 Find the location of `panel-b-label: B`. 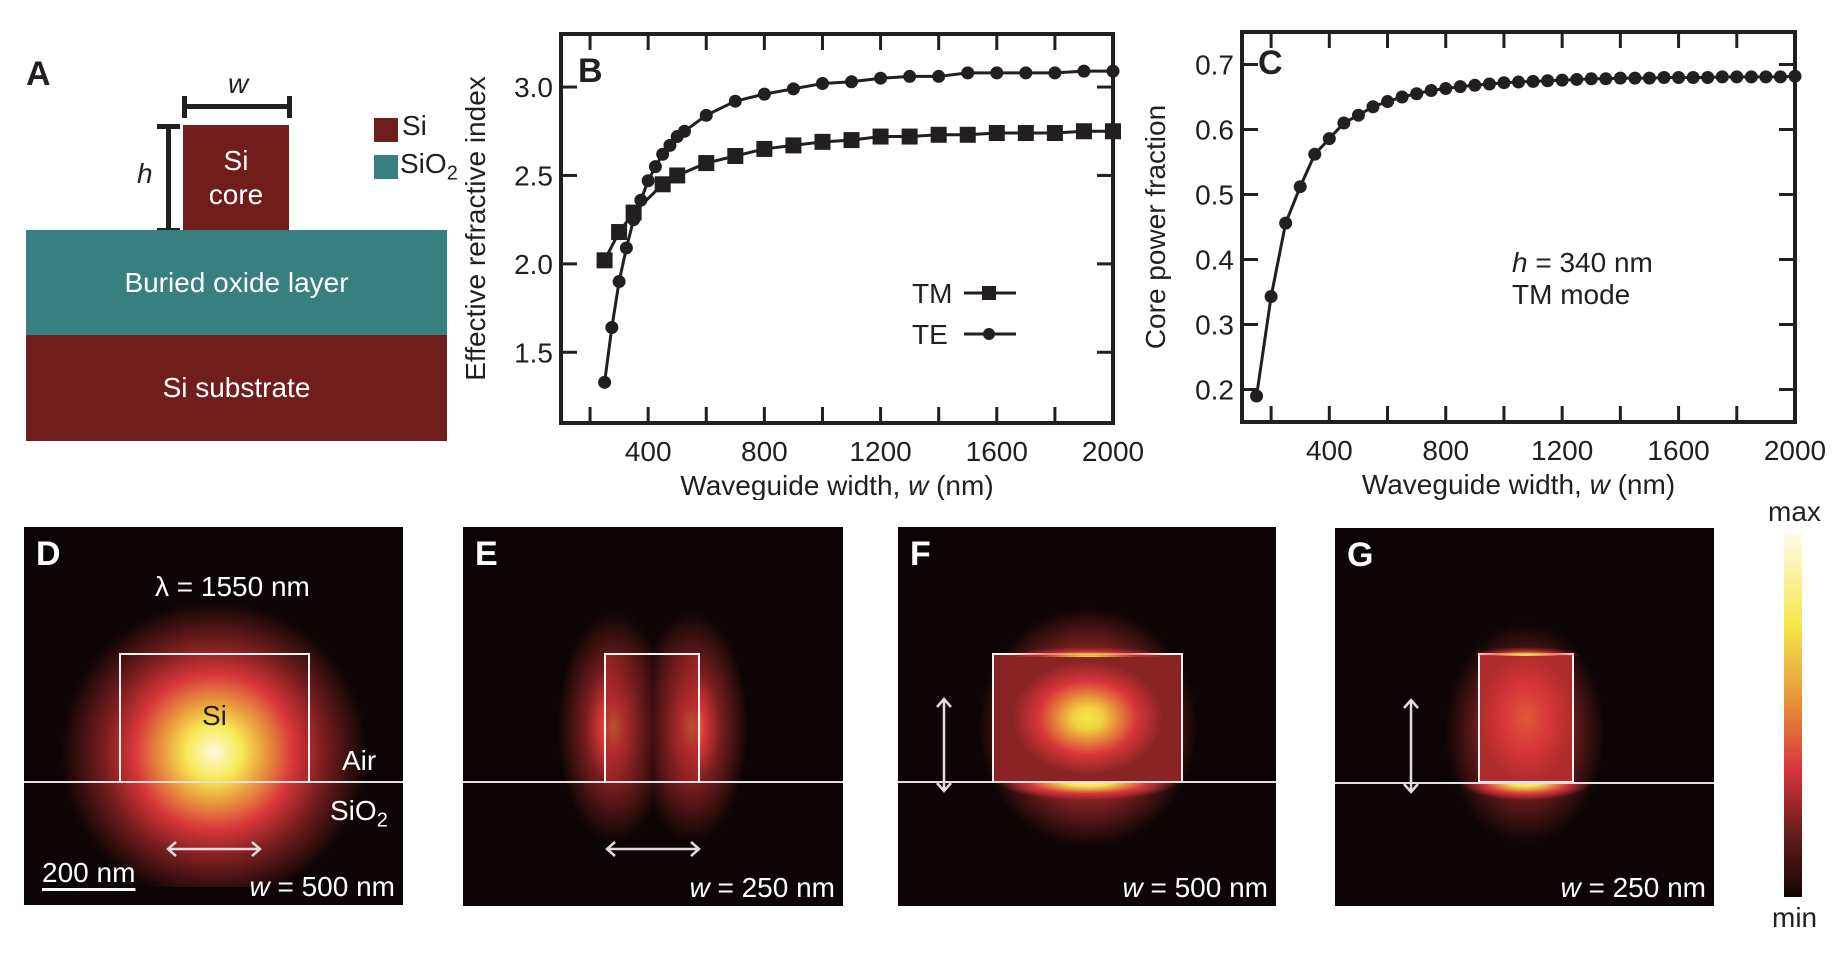

panel-b-label: B is located at coordinates (590, 71).